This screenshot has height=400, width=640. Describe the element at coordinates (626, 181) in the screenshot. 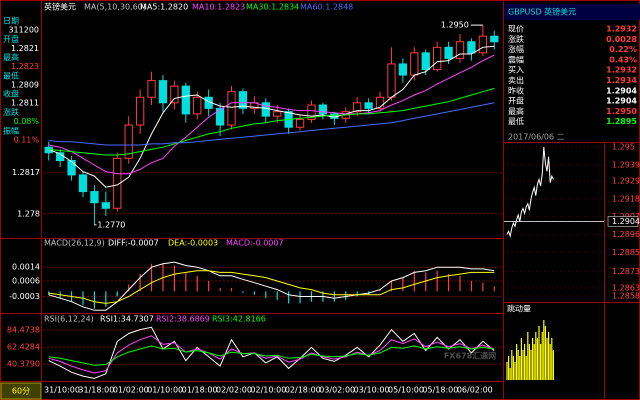

I see `y-tick-label: 1.2929` at that location.